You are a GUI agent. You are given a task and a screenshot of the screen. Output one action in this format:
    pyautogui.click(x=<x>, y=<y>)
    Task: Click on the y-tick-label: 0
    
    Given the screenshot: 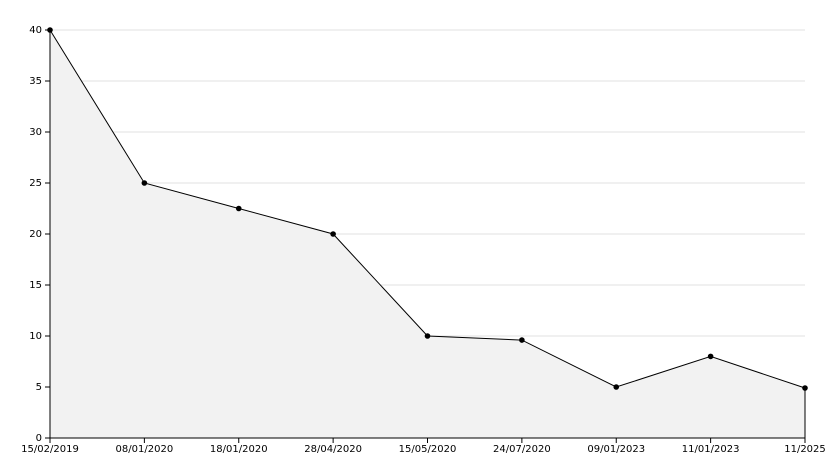 What is the action you would take?
    pyautogui.click(x=39, y=438)
    